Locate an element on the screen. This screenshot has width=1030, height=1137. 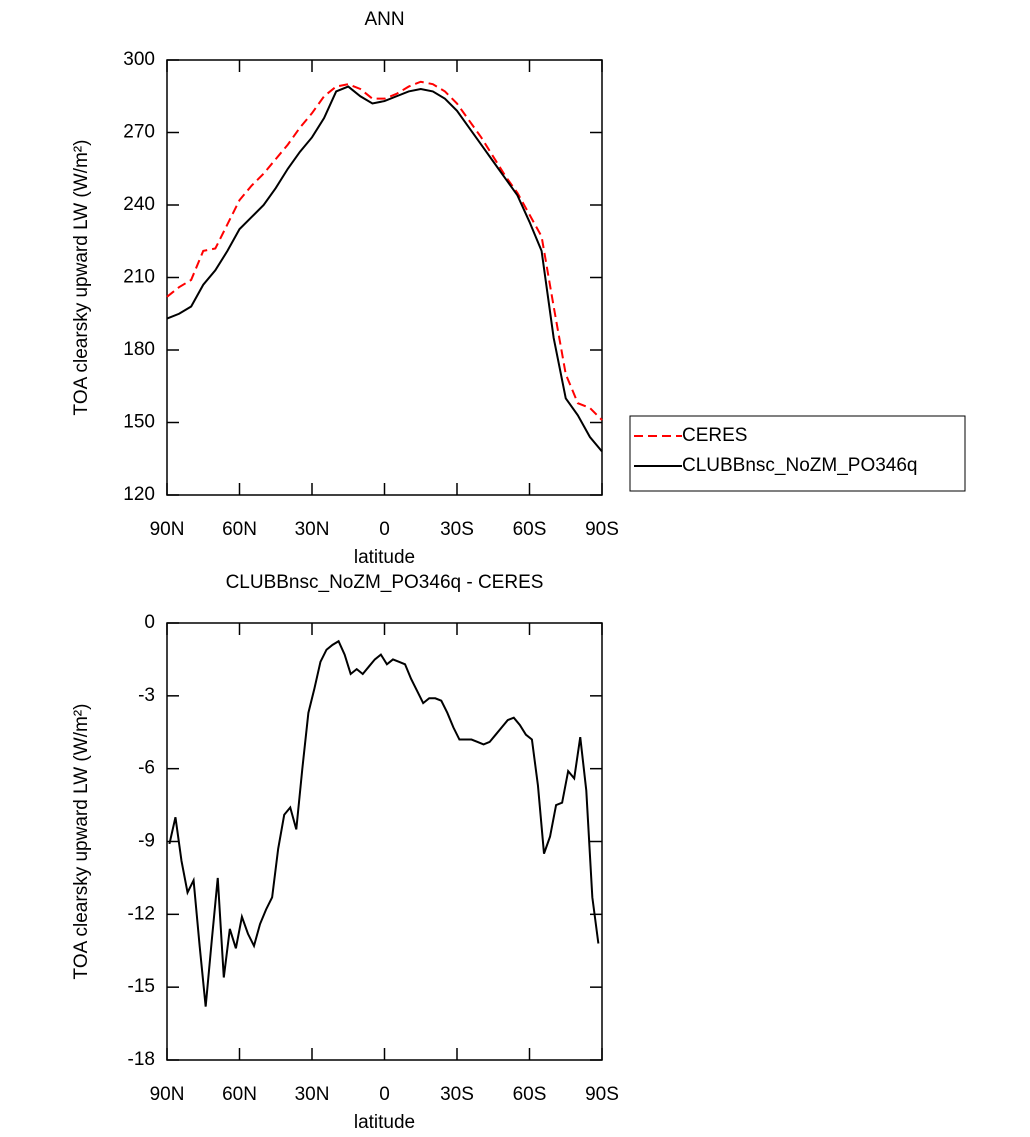
y-tick-label: 150 is located at coordinates (139, 422).